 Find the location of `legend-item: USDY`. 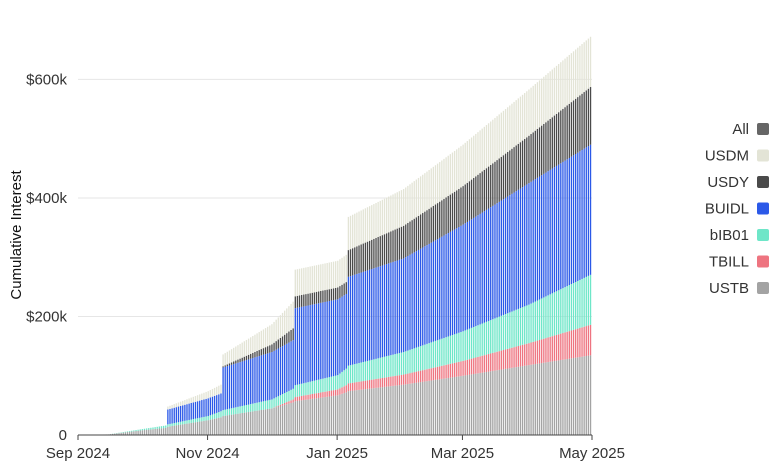

legend-item: USDY is located at coordinates (738, 182).